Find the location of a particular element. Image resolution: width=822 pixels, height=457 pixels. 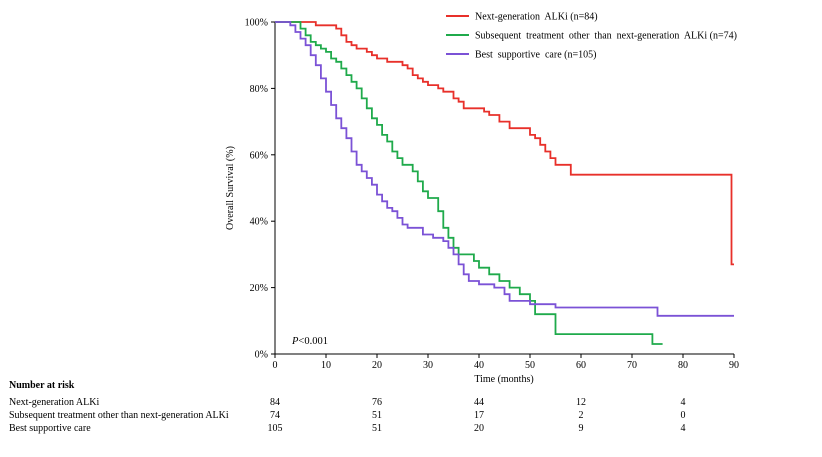

x-tick-label: 70 is located at coordinates (632, 365).